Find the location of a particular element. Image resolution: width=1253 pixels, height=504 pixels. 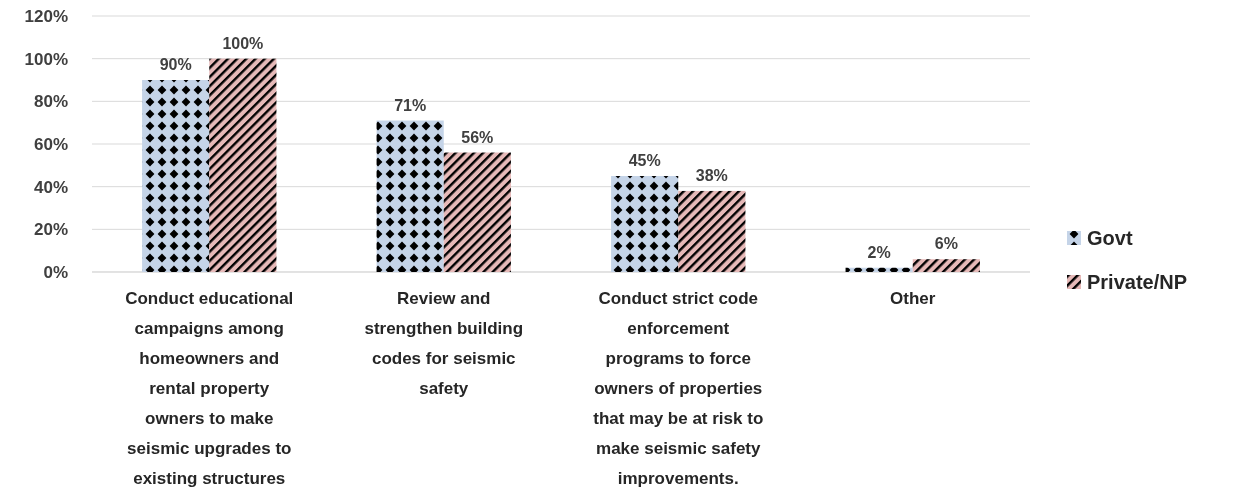

y-tick-label: 20% is located at coordinates (50, 230).